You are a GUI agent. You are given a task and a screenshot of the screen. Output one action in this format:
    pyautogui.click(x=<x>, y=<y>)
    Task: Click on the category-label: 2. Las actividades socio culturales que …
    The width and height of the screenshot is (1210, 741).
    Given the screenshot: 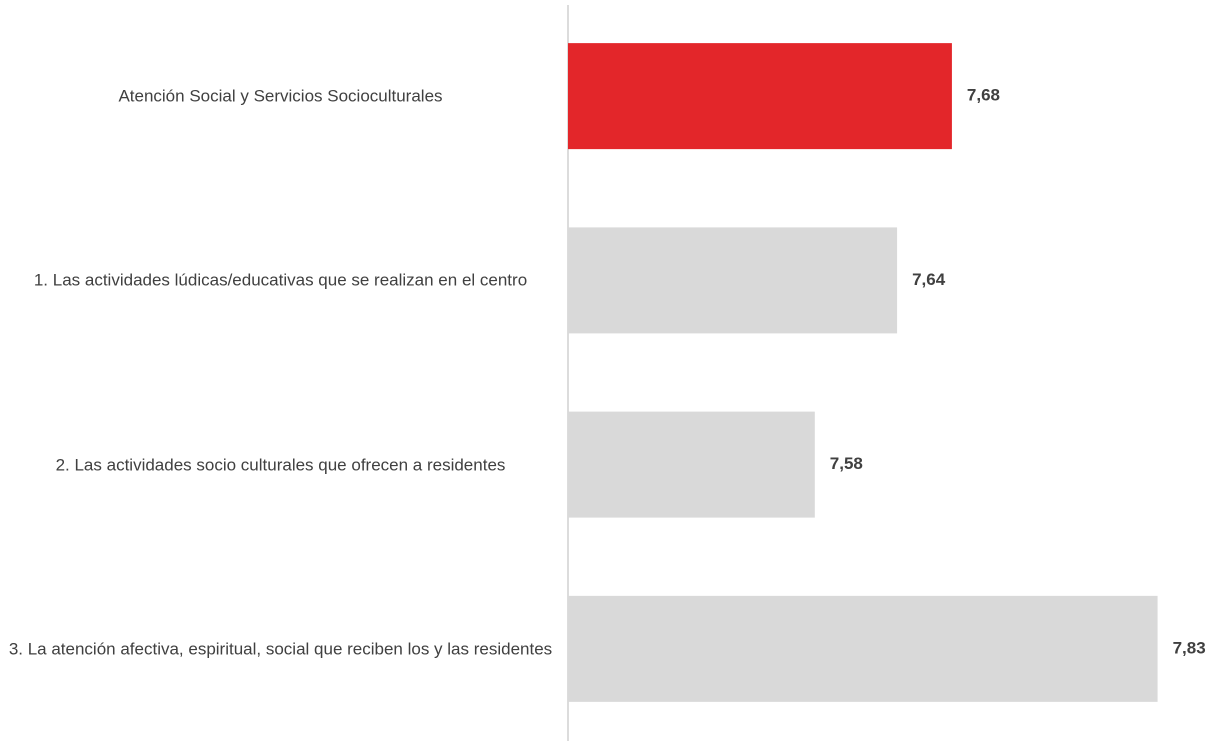 What is the action you would take?
    pyautogui.click(x=280, y=465)
    